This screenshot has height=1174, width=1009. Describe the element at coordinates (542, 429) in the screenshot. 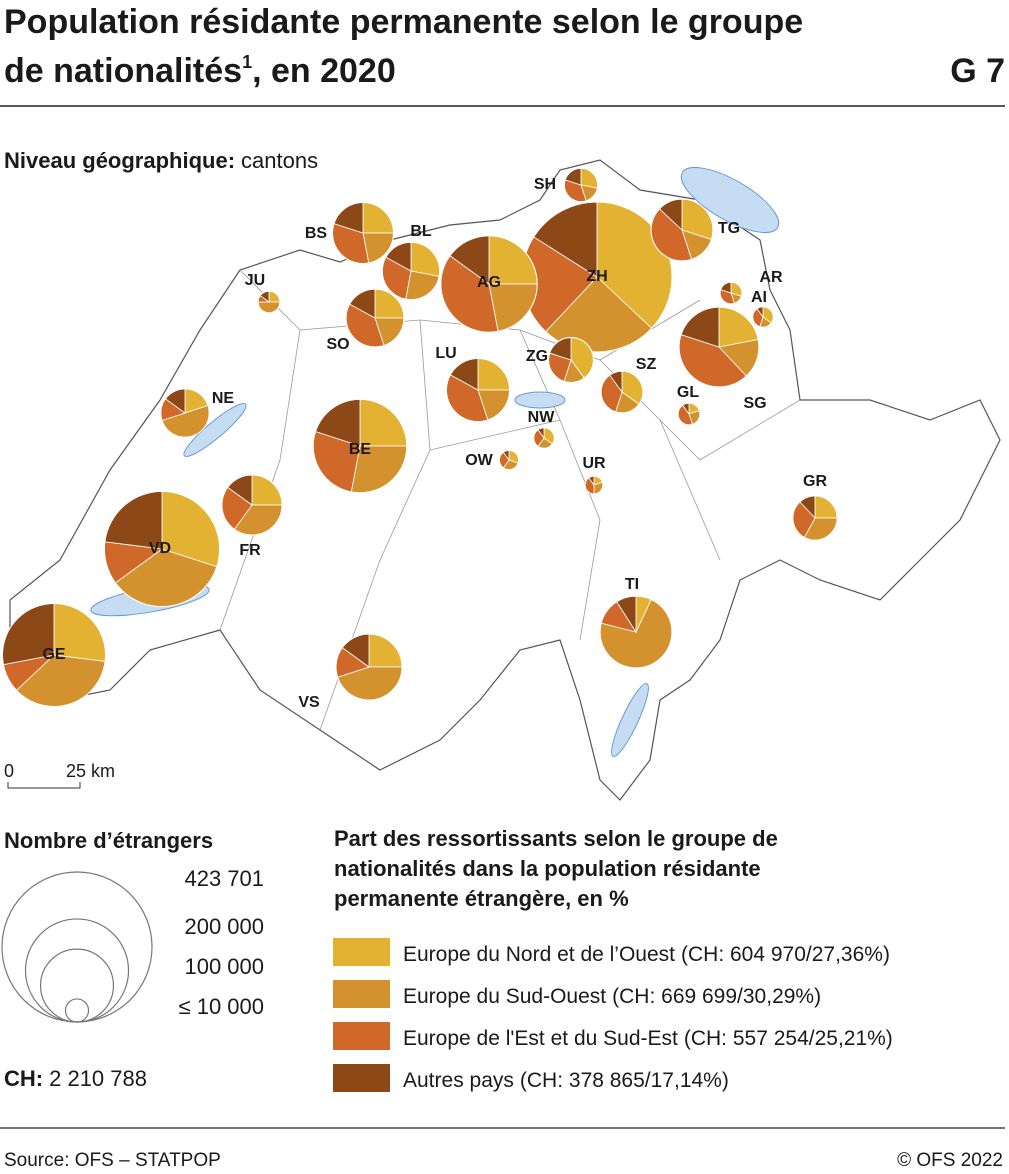

I see `canton-pie: NW` at that location.